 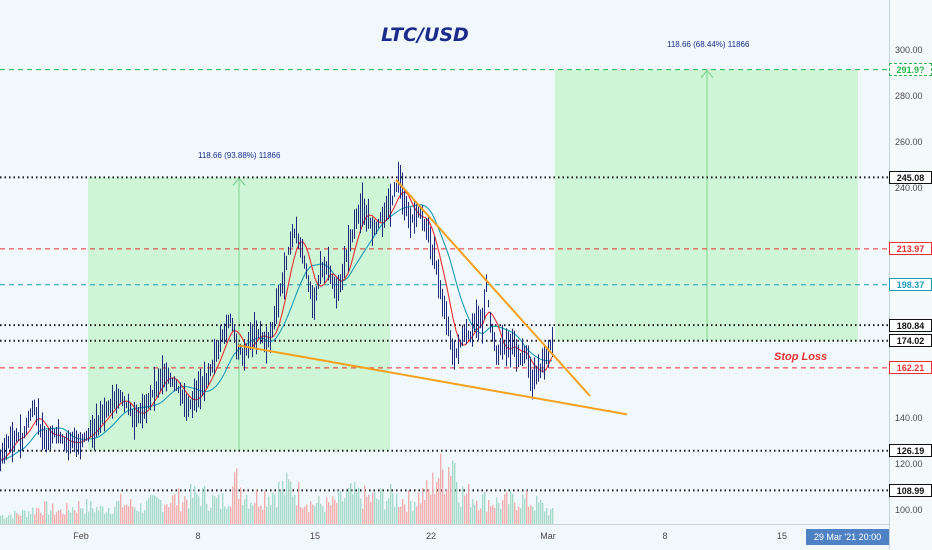 I want to click on price-axis, so click(x=910, y=275).